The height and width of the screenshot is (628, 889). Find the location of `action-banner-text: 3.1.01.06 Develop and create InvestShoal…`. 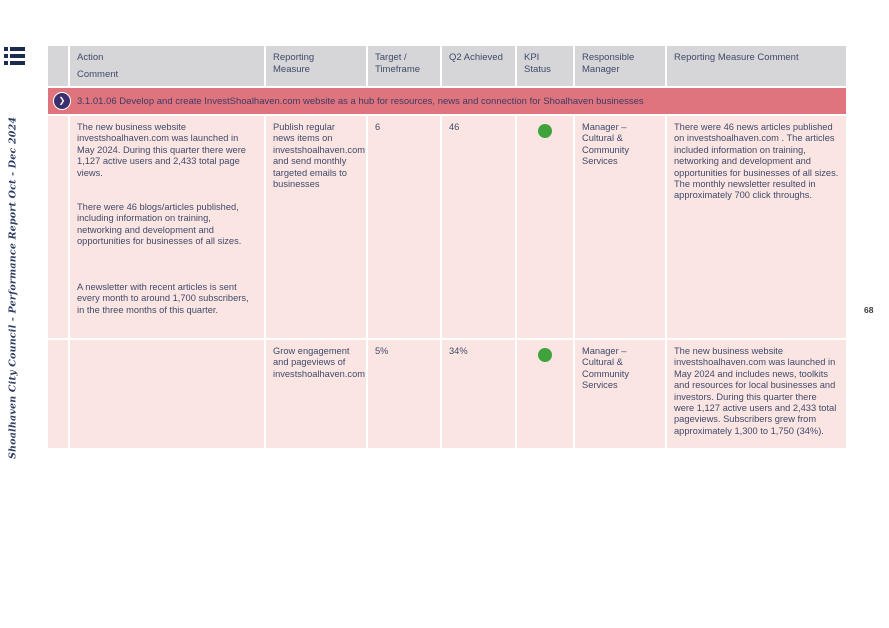

action-banner-text: 3.1.01.06 Develop and create InvestShoal… is located at coordinates (360, 101).